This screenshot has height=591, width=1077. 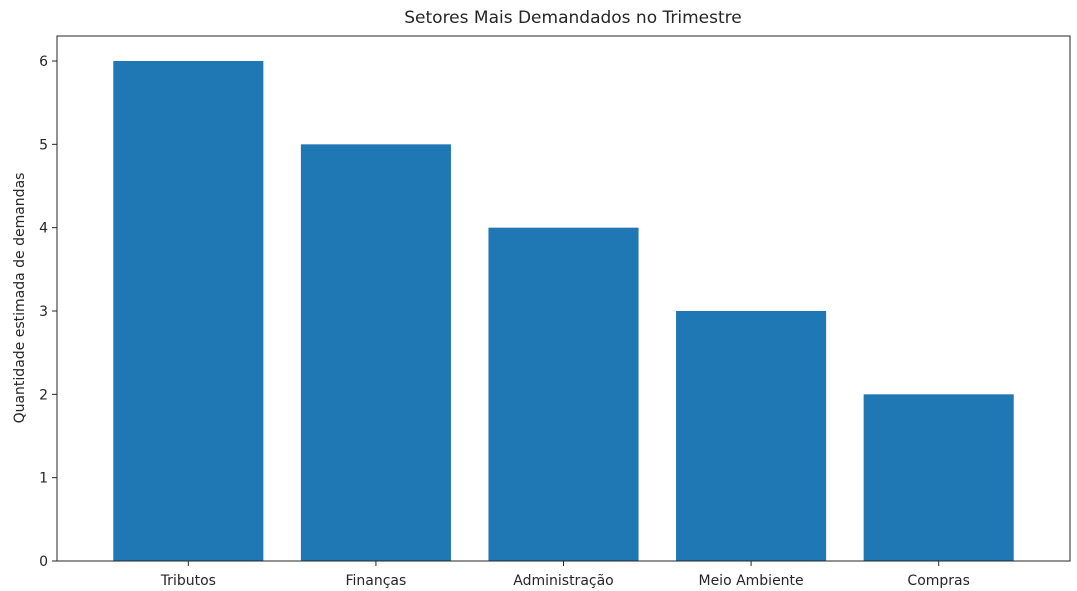 What do you see at coordinates (563, 581) in the screenshot?
I see `x-tick-label: Administração` at bounding box center [563, 581].